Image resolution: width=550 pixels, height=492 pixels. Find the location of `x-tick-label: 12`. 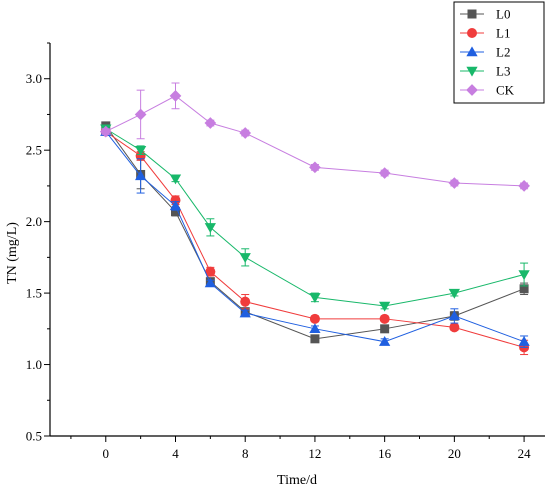

x-tick-label: 12 is located at coordinates (314, 453).